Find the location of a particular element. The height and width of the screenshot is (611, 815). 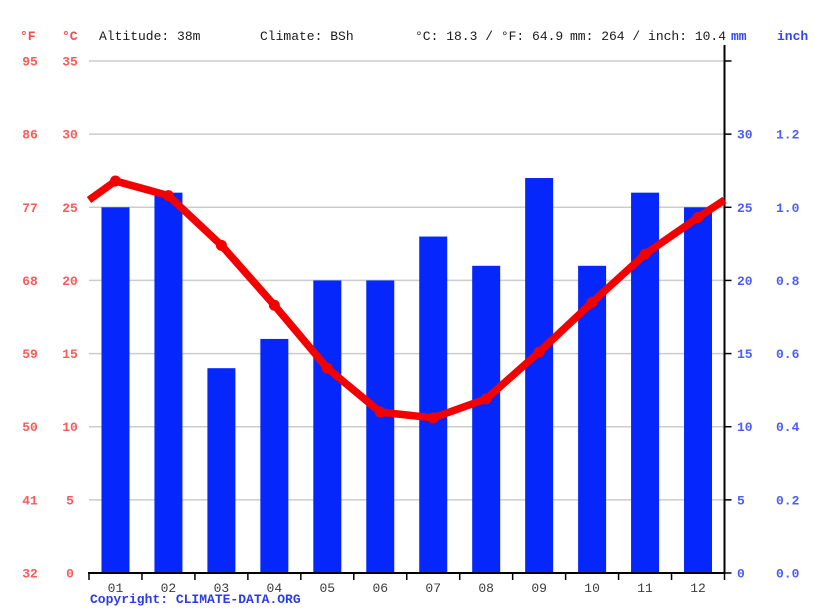

climate-classification-info: Climate: BSh is located at coordinates (307, 36).